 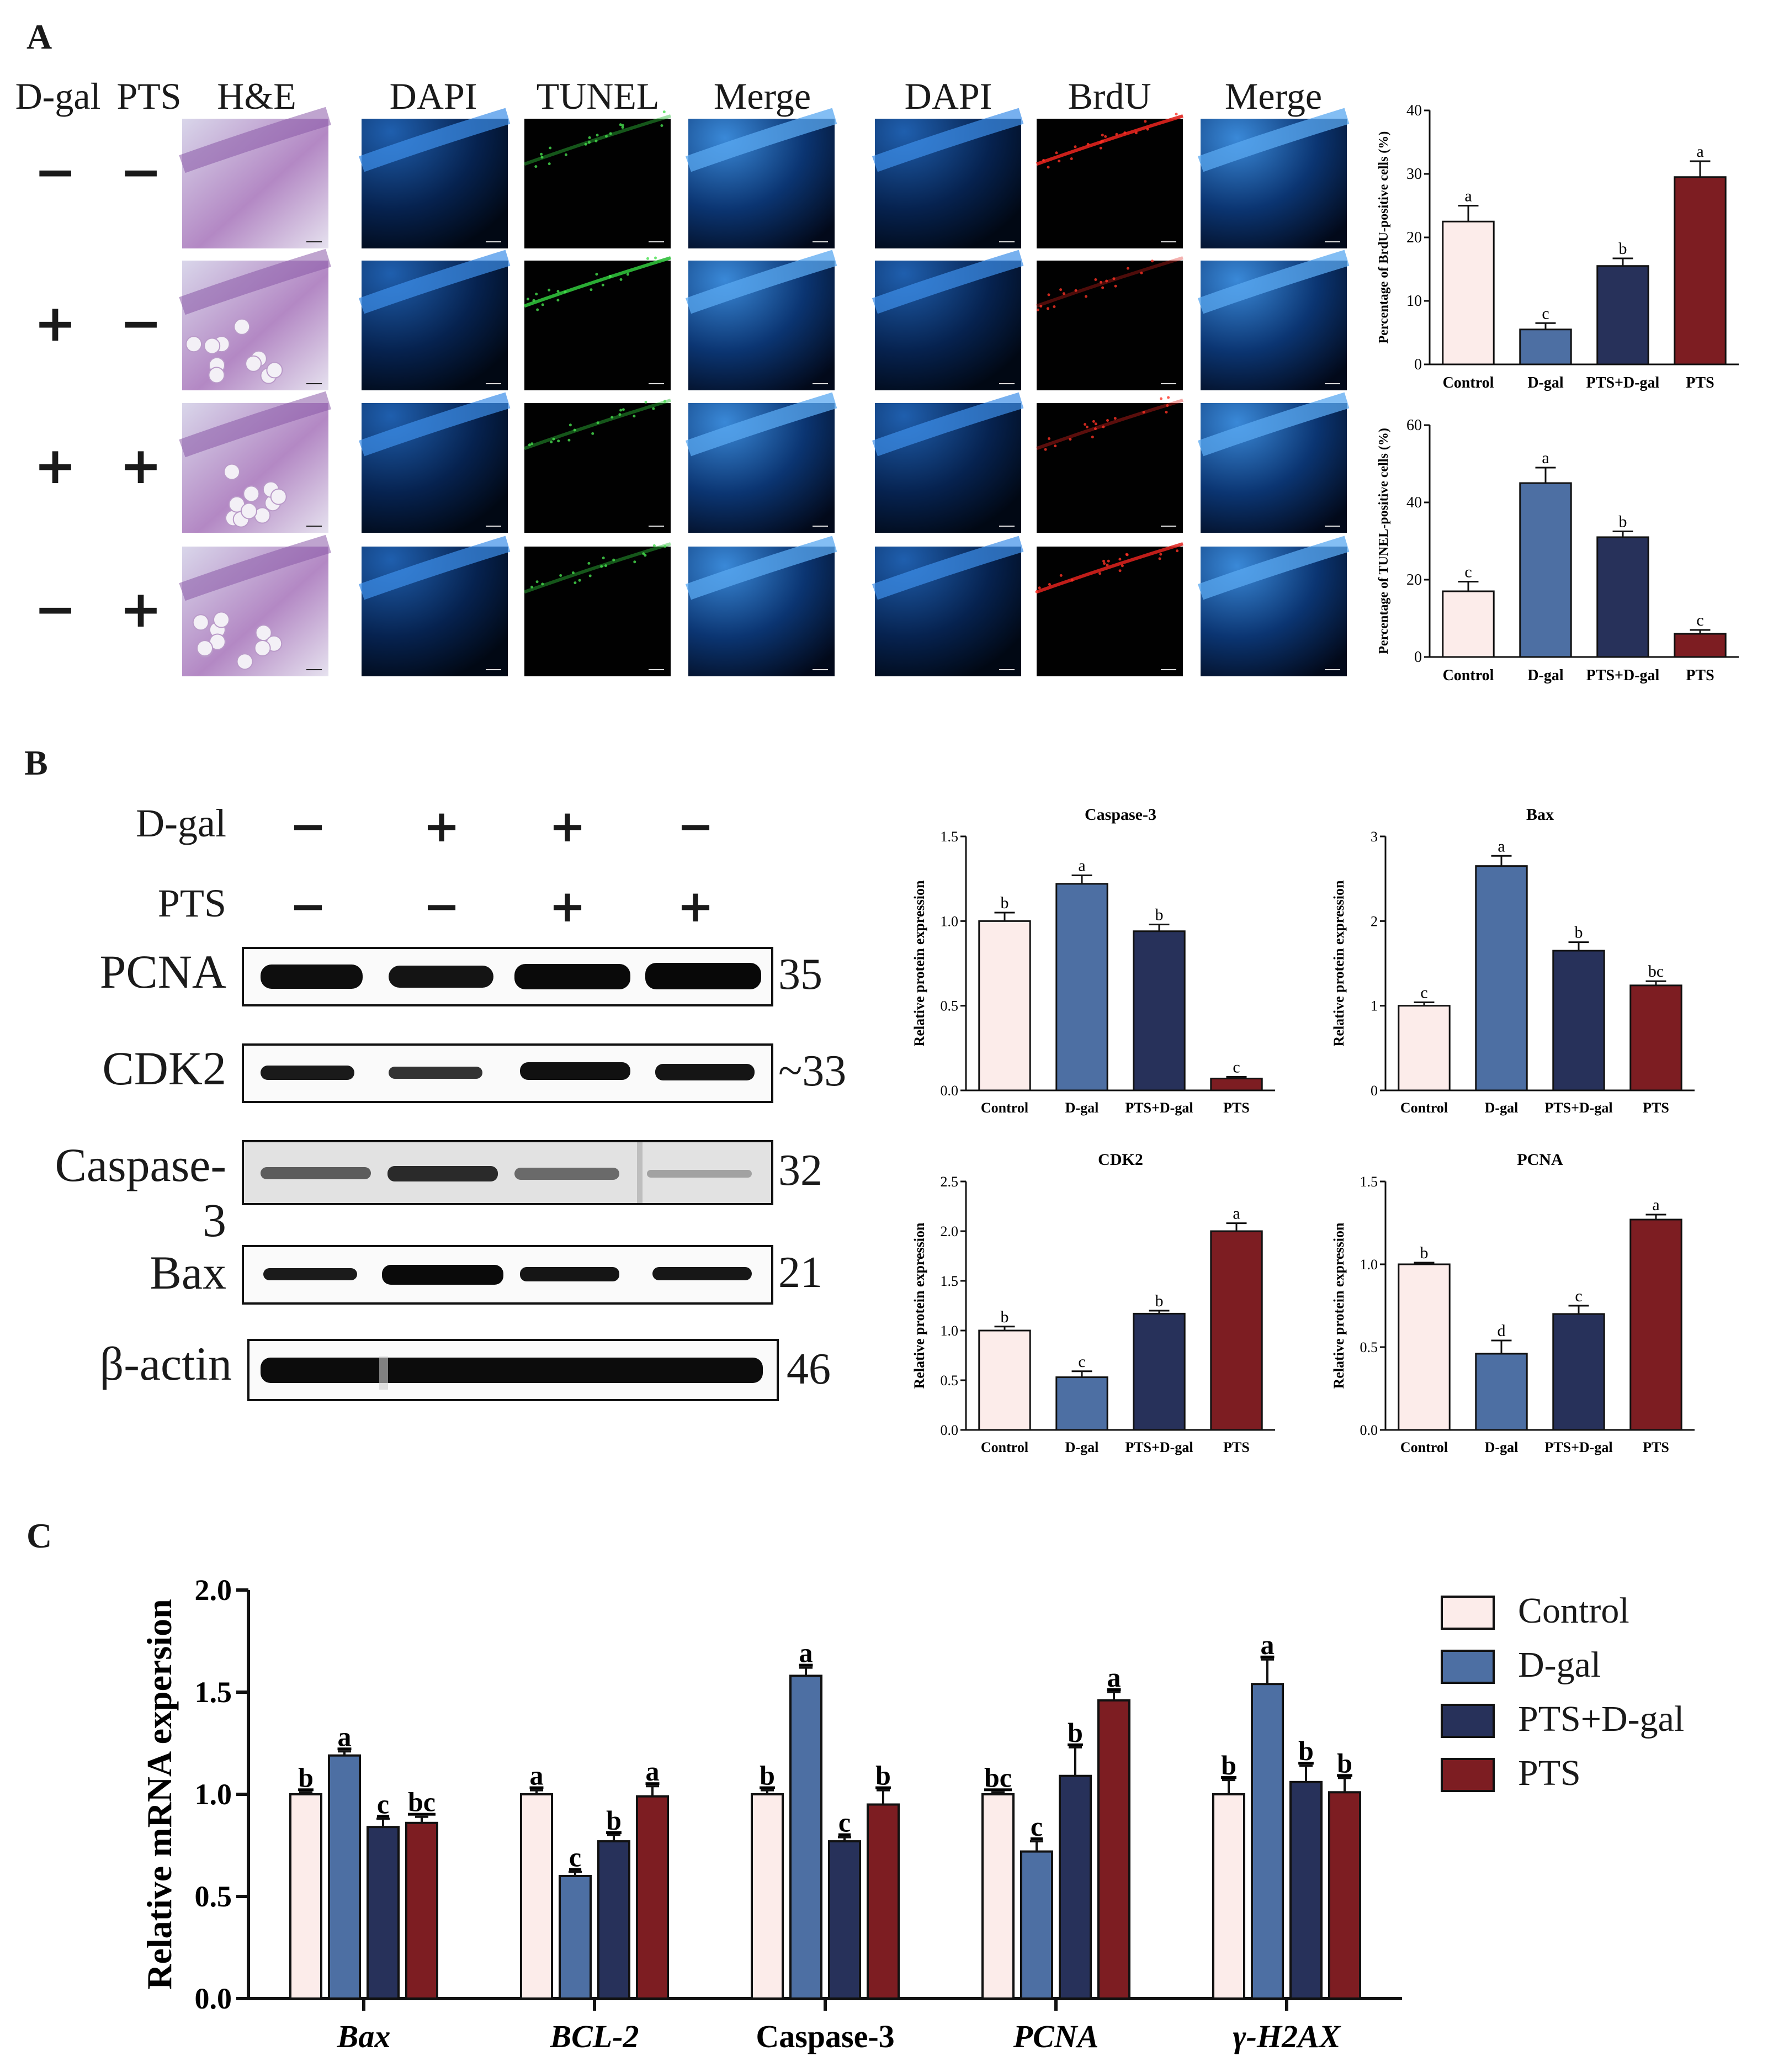 What do you see at coordinates (1287, 2036) in the screenshot?
I see `x-tick-label-5: γ-H2AX` at bounding box center [1287, 2036].